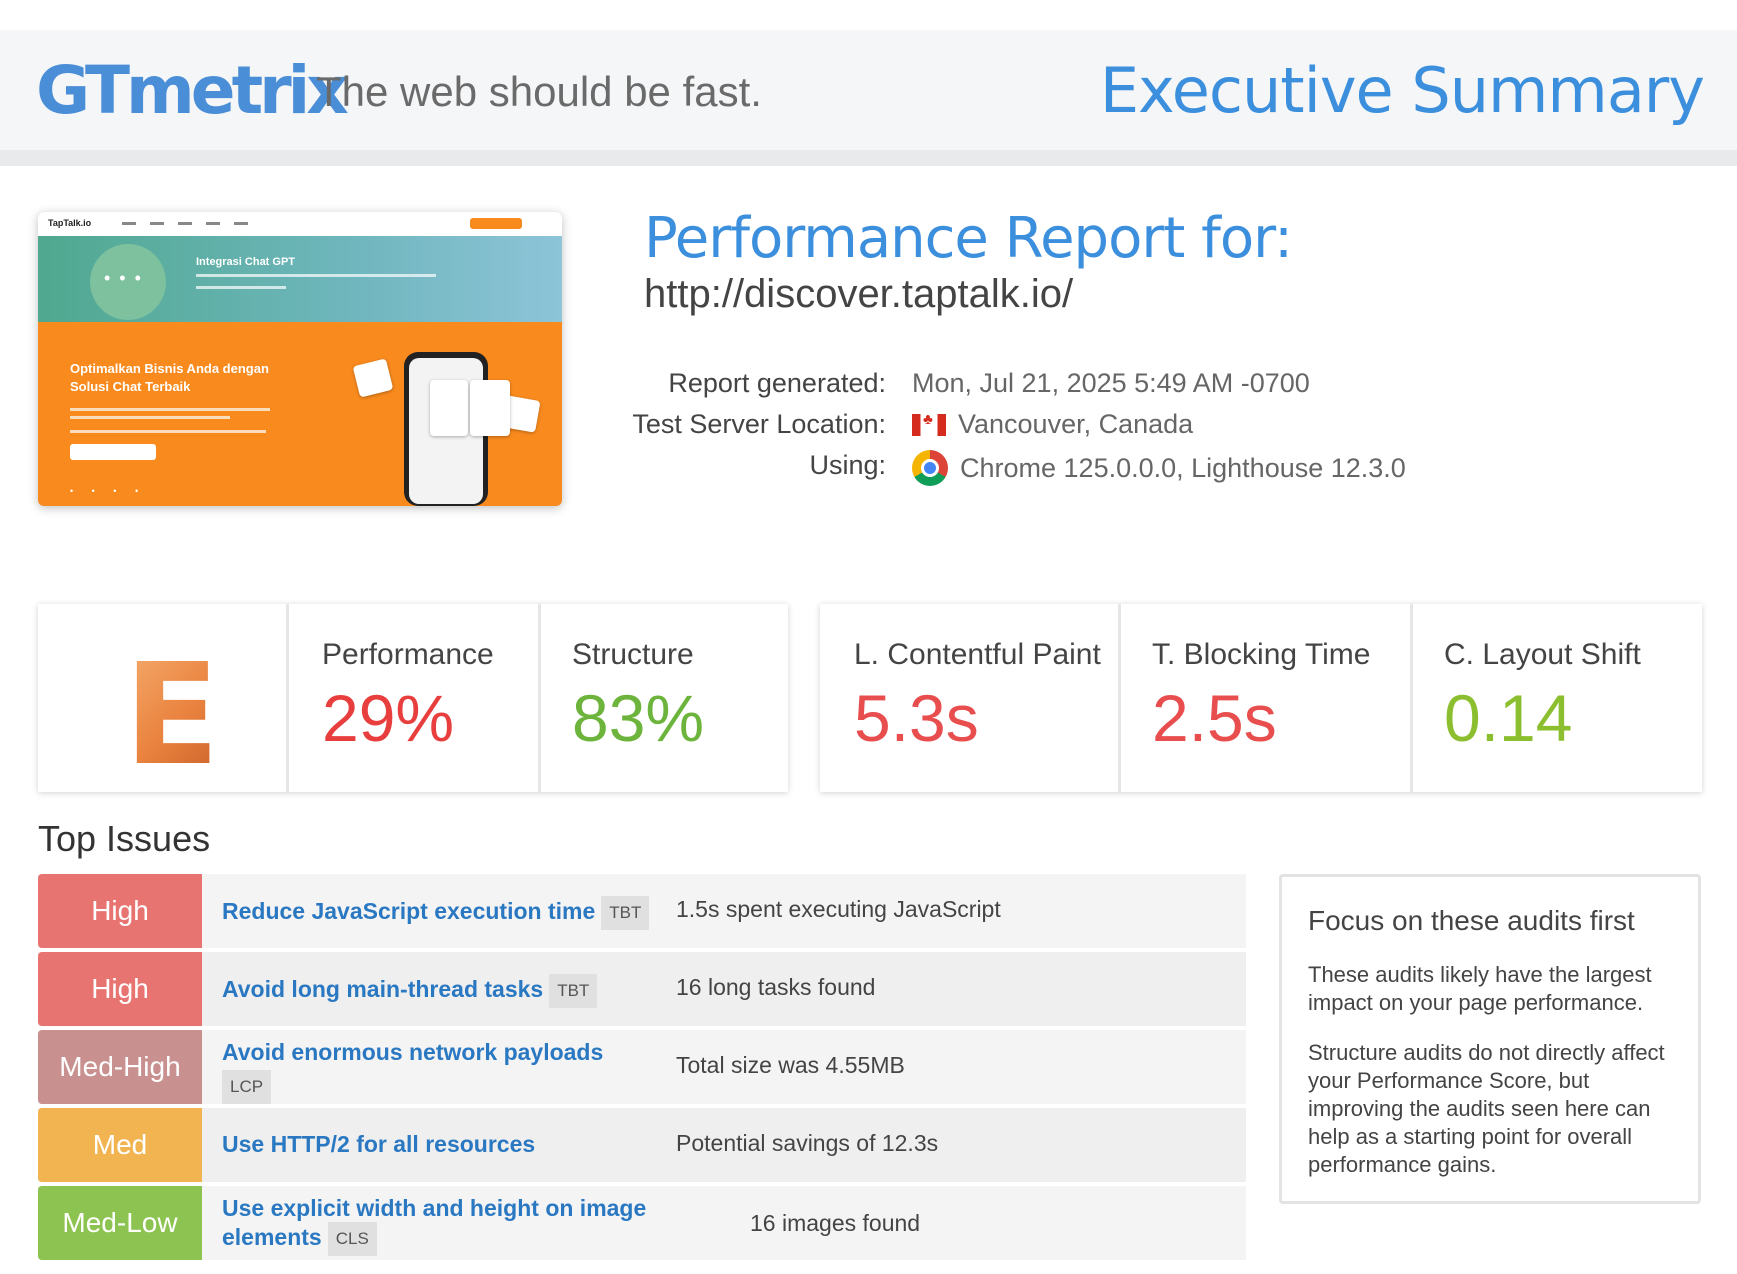 This screenshot has width=1737, height=1274. Describe the element at coordinates (1542, 654) in the screenshot. I see `cls-label: C. Layout Shift` at that location.